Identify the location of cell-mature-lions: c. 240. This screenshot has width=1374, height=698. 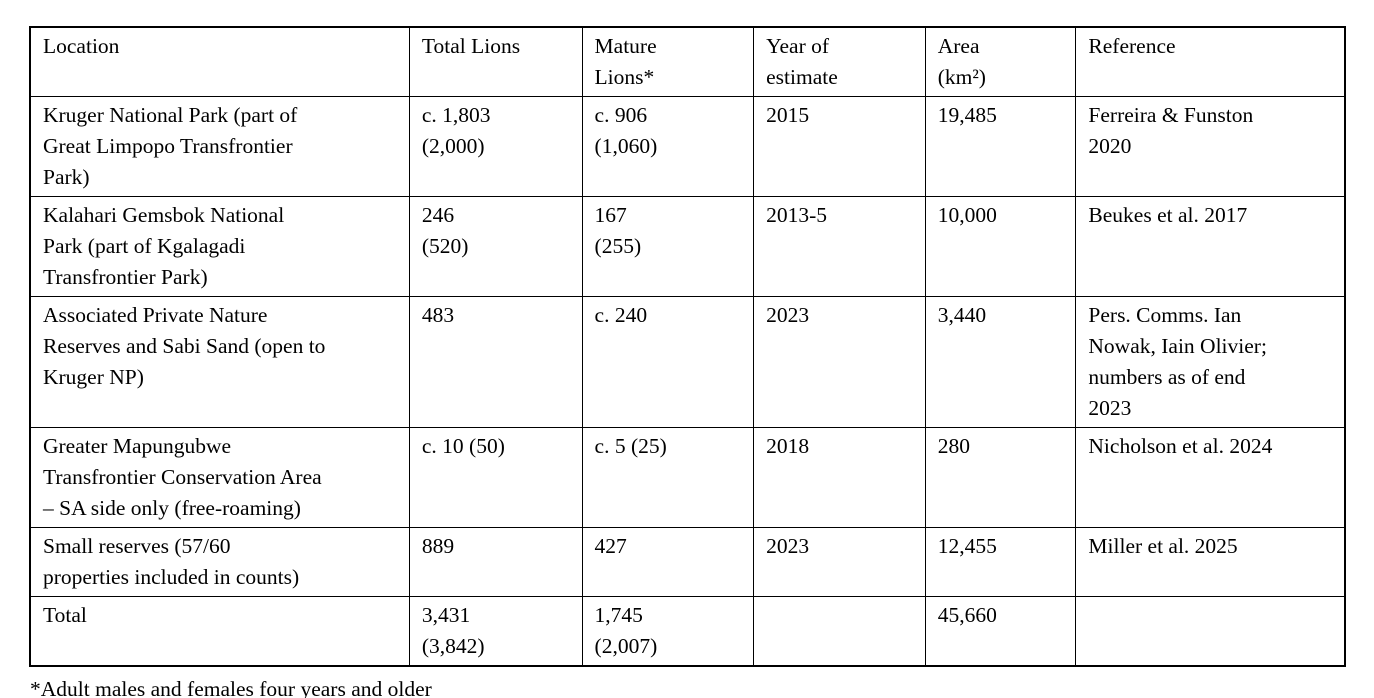
(668, 362).